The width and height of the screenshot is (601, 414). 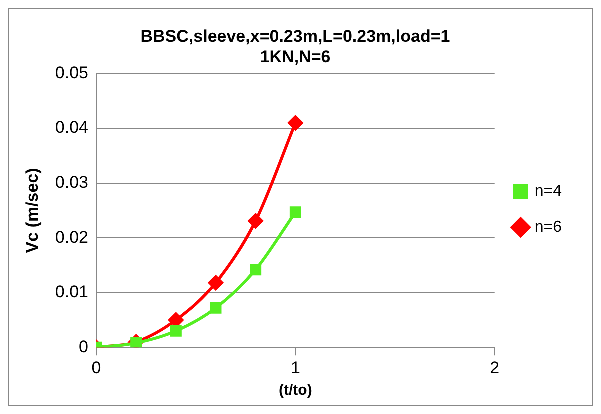 I want to click on y-tick-label: 0.03, so click(x=71, y=182).